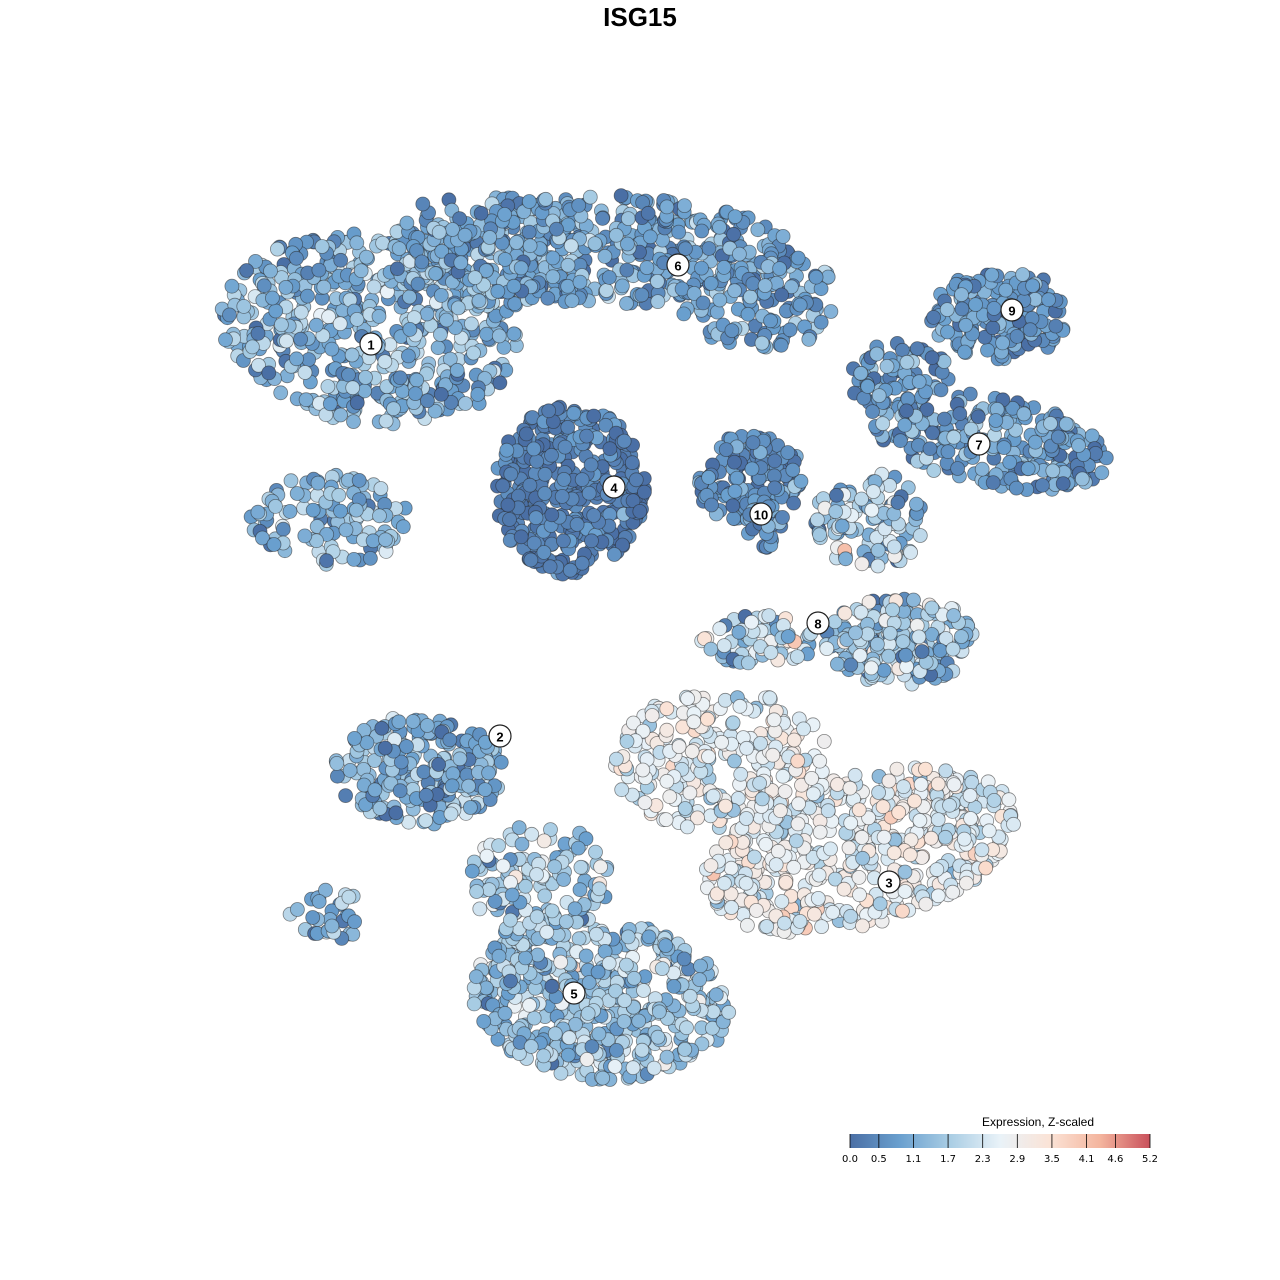 The height and width of the screenshot is (1280, 1280). I want to click on legend-color-bar, so click(1000, 1141).